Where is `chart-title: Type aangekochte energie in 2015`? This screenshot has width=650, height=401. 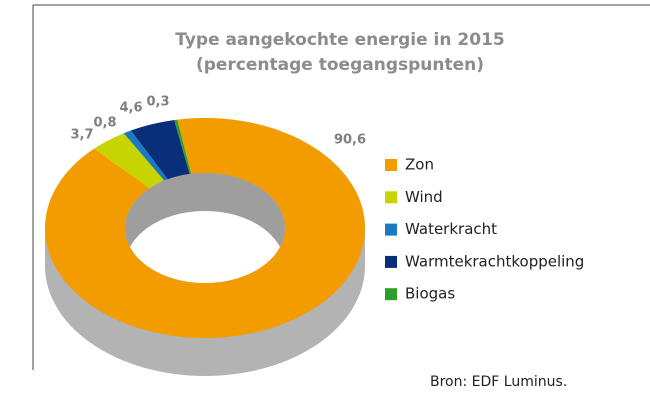
chart-title: Type aangekochte energie in 2015 is located at coordinates (339, 40).